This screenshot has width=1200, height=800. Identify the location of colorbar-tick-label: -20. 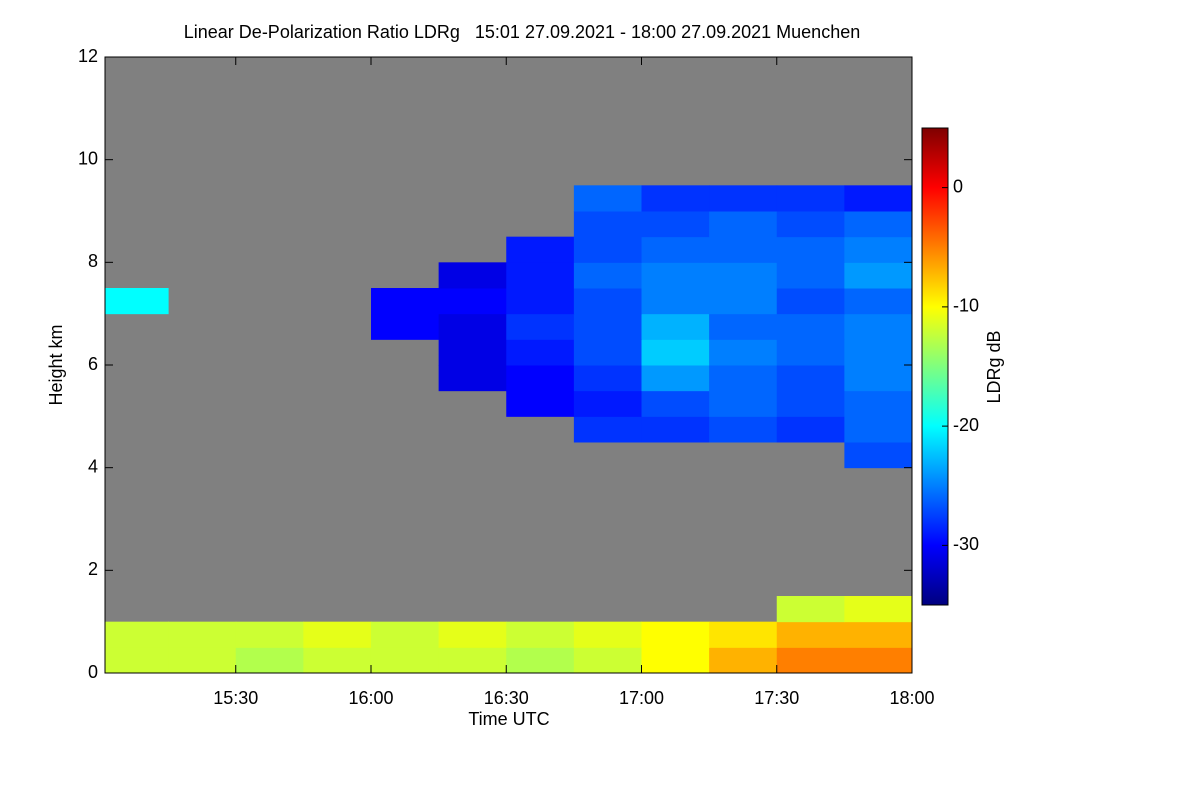
(966, 425).